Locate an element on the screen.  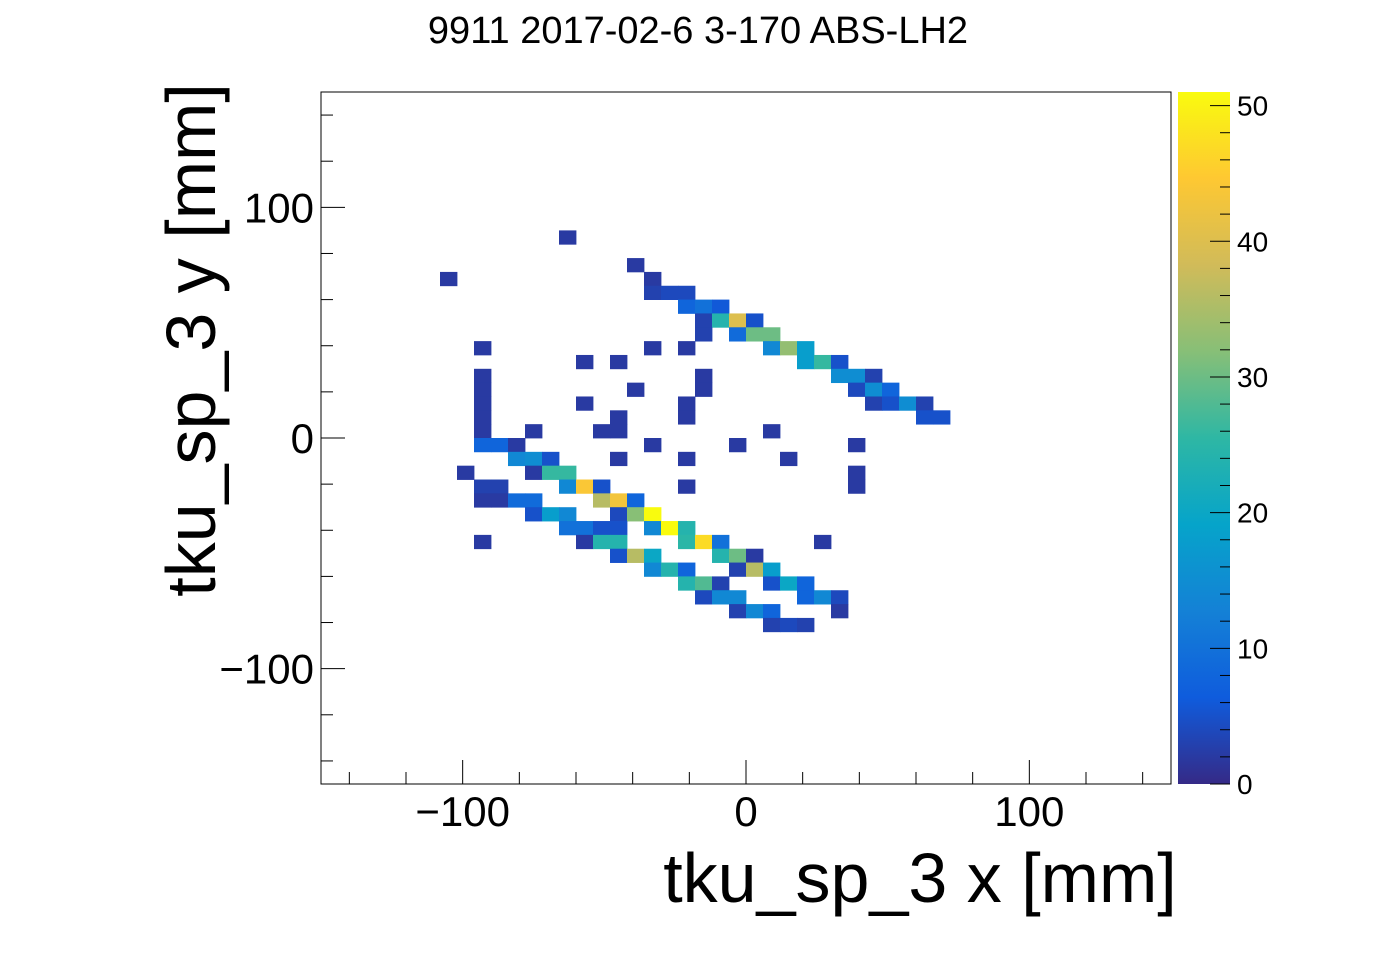
color-scale-bar is located at coordinates (1204, 438).